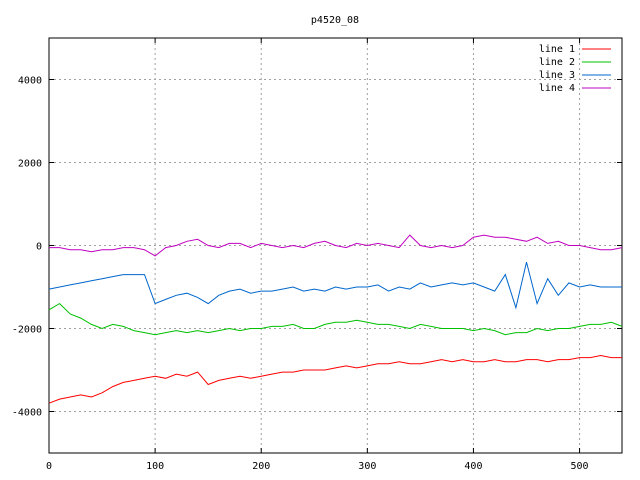 The width and height of the screenshot is (640, 480). I want to click on x-tick-label: 400, so click(473, 466).